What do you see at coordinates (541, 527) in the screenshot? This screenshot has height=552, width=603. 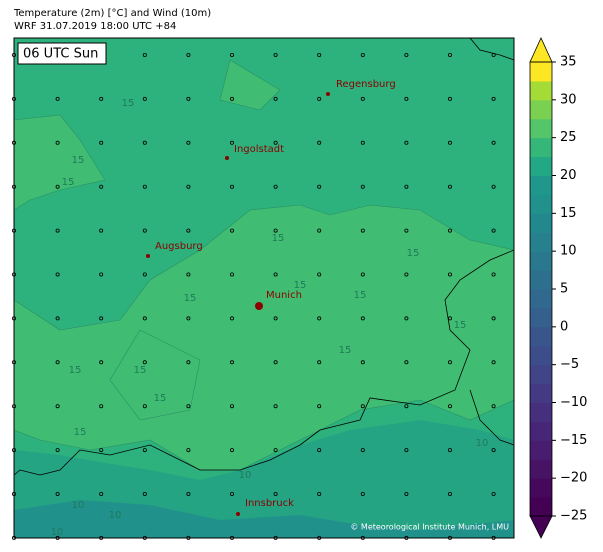 I see `extend-bottom` at bounding box center [541, 527].